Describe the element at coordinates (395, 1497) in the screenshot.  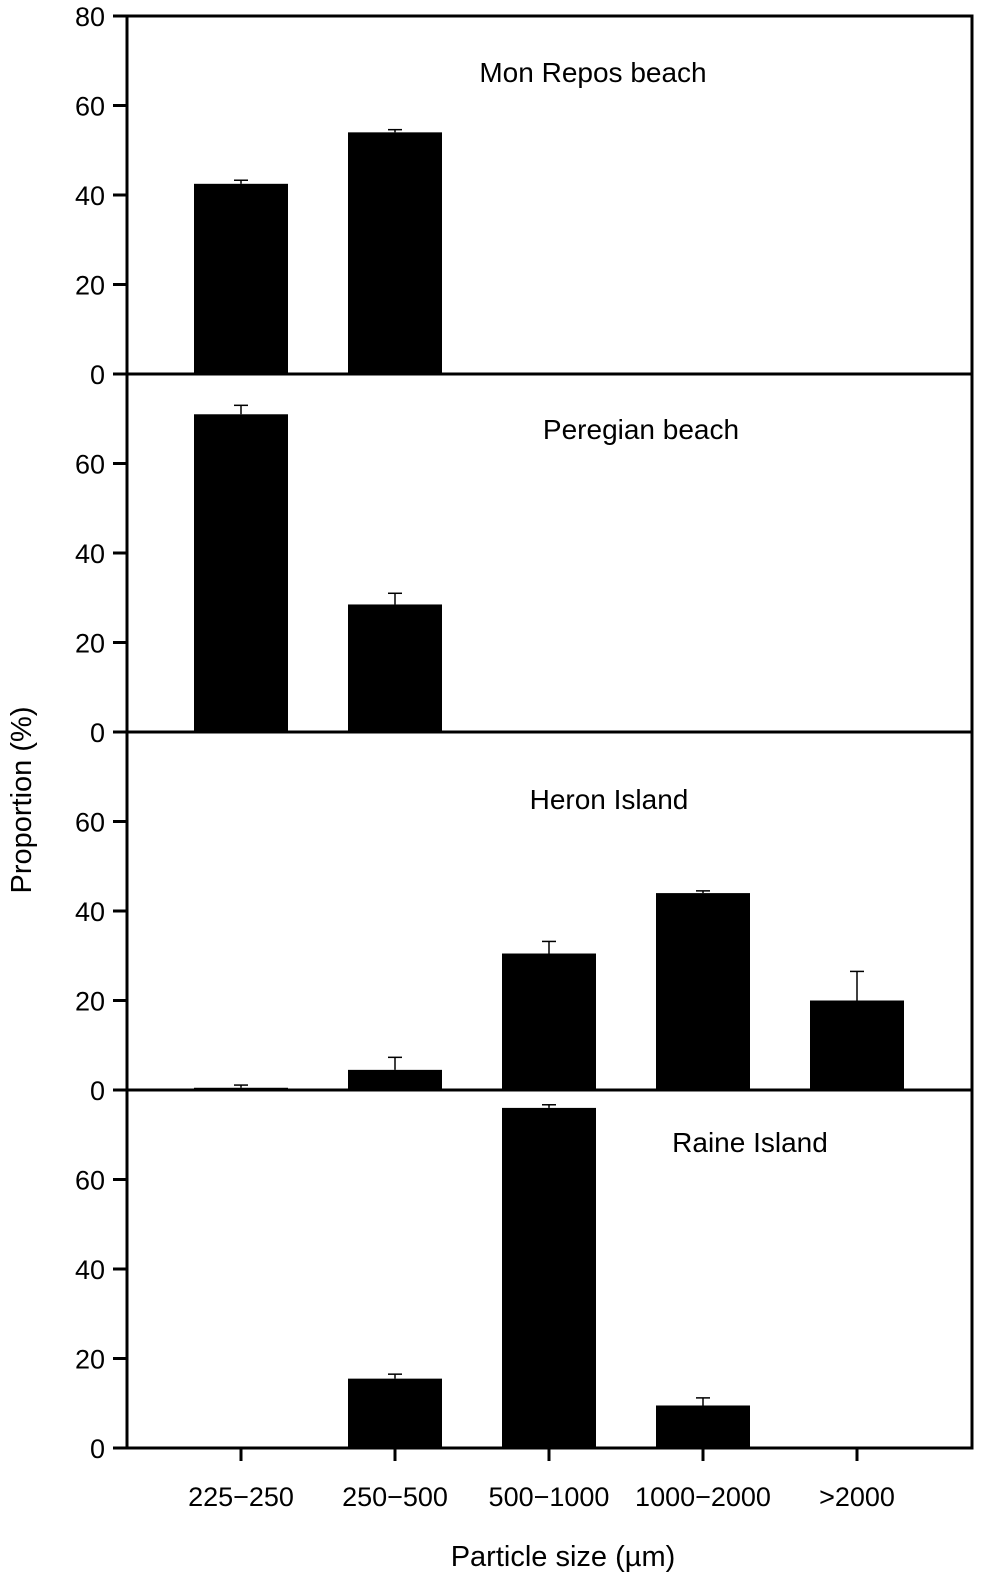
I see `x-tick-label: 250−500` at that location.